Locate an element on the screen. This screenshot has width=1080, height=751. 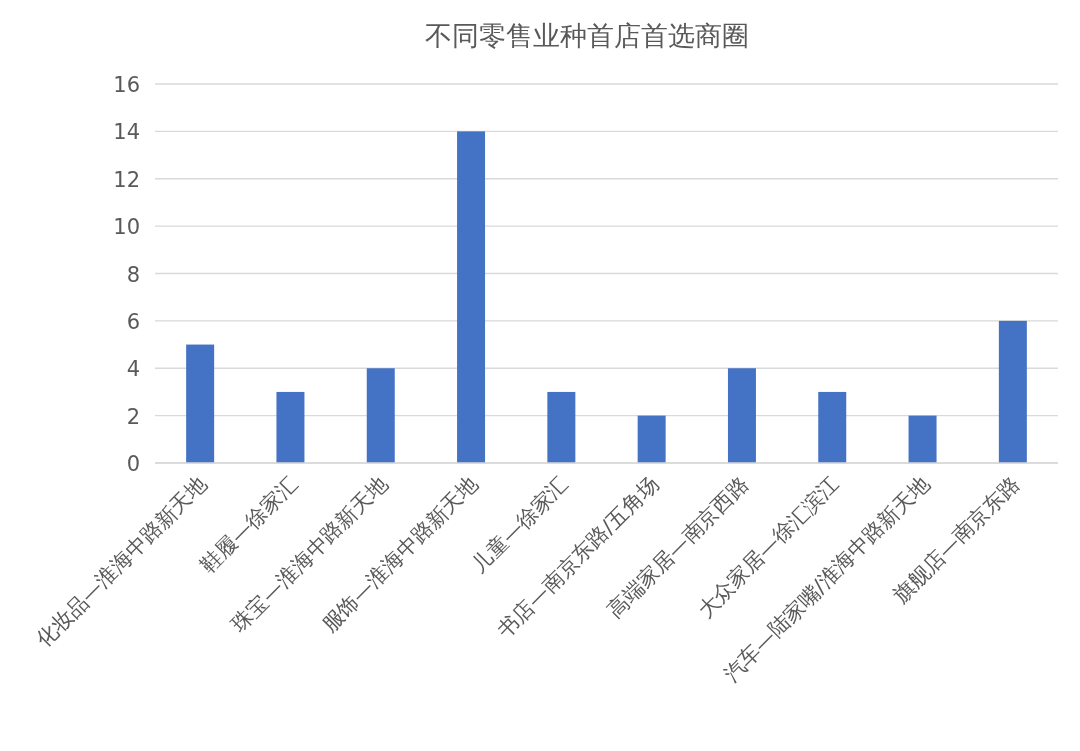
y-tick-label: 4 is located at coordinates (133, 369).